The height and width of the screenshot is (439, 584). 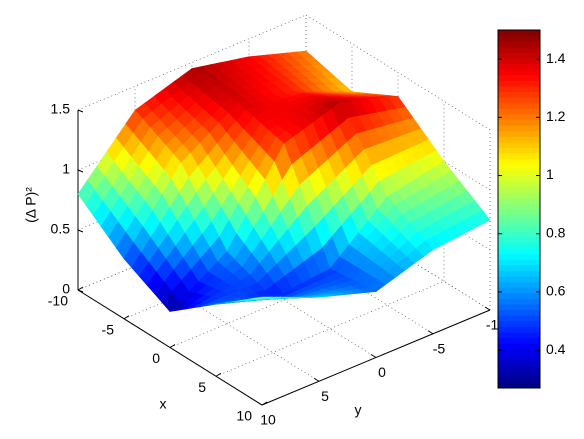 What do you see at coordinates (31, 205) in the screenshot?
I see `z-axis-label: (Δ P)²` at bounding box center [31, 205].